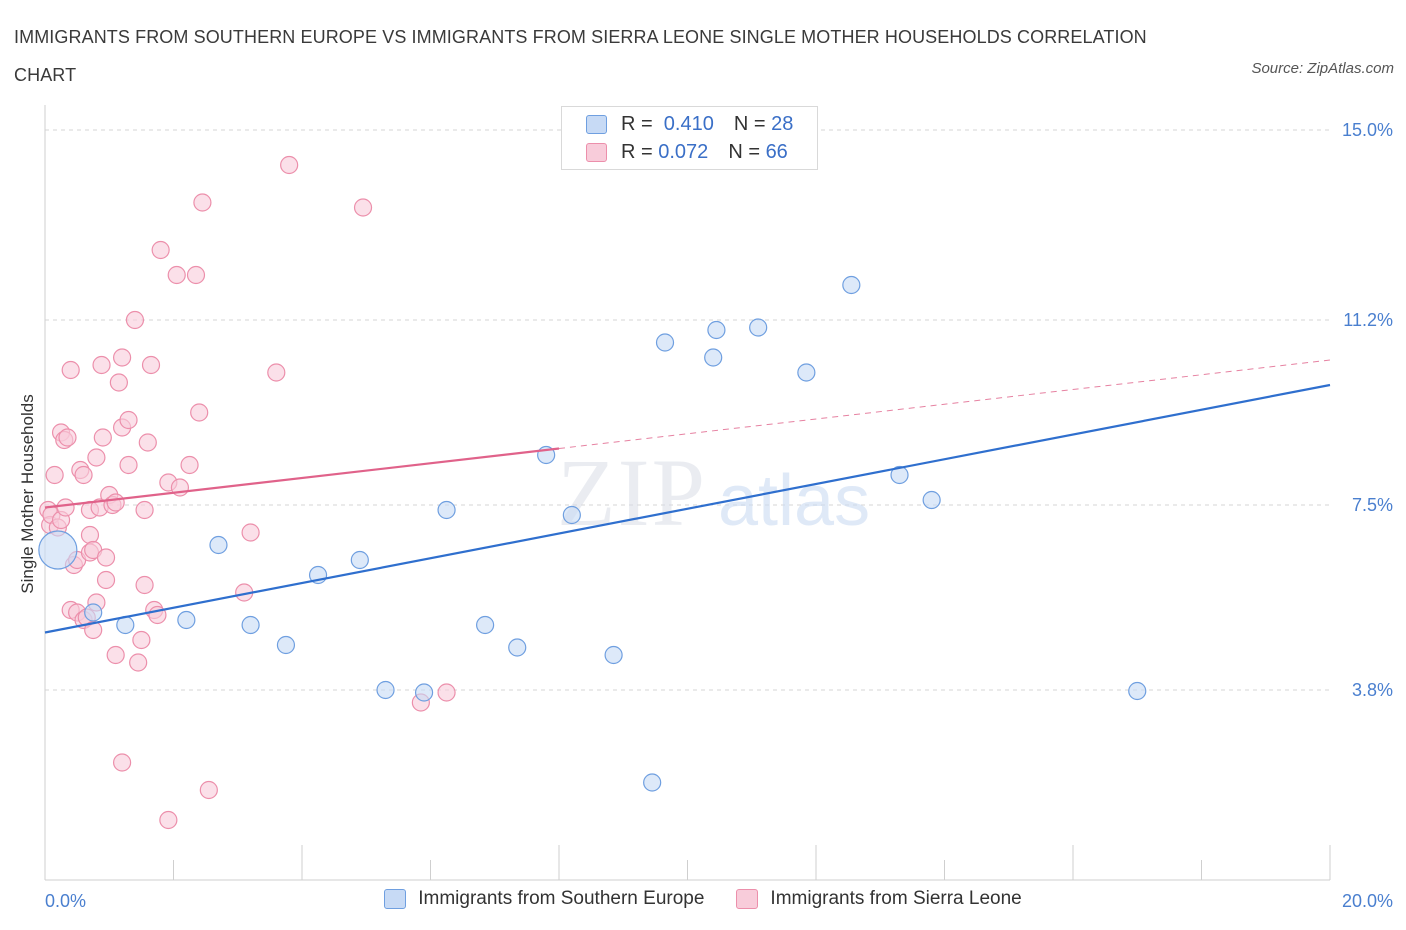 The width and height of the screenshot is (1406, 930). What do you see at coordinates (1367, 130) in the screenshot?
I see `y-tick-label-3: 15.0%` at bounding box center [1367, 130].